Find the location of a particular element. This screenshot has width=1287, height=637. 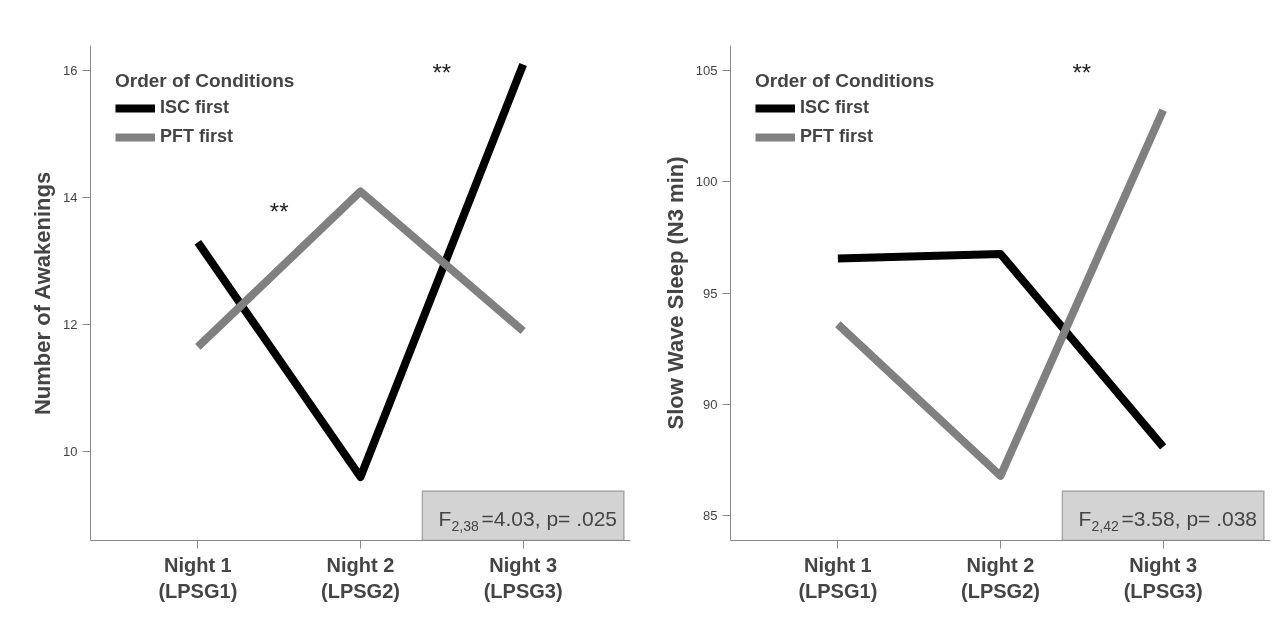

y-axis-title: Slow Wave Sleep (N3 min) is located at coordinates (675, 293).